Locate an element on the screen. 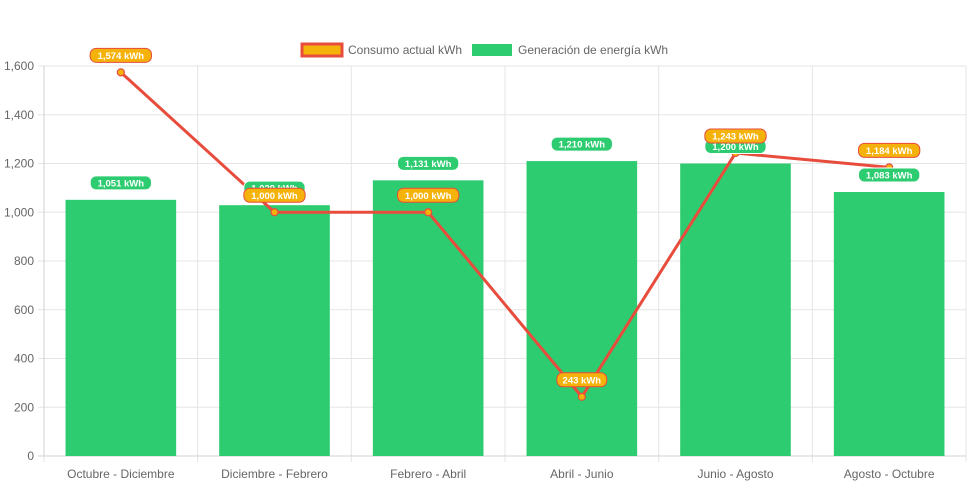 The image size is (971, 485). x-tick-label: Octubre - Diciembre is located at coordinates (121, 474).